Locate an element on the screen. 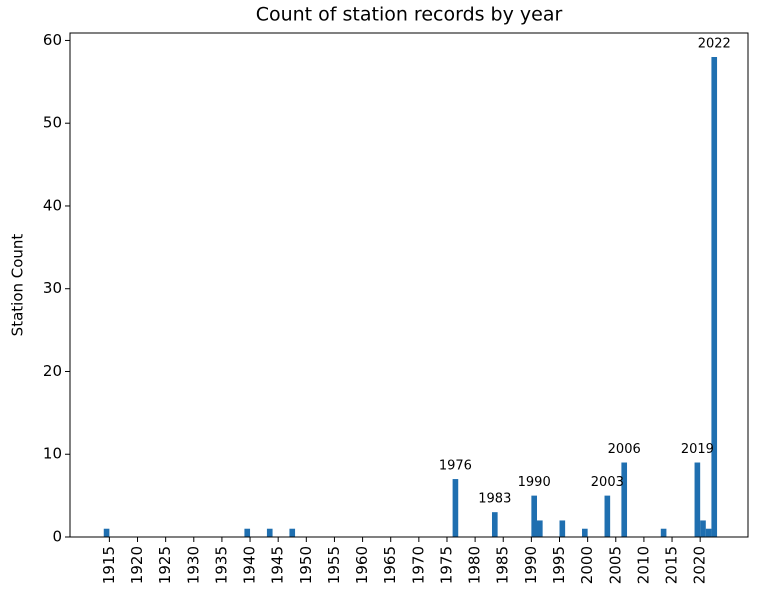 The height and width of the screenshot is (606, 768). x-tick-label: 1965 is located at coordinates (390, 565).